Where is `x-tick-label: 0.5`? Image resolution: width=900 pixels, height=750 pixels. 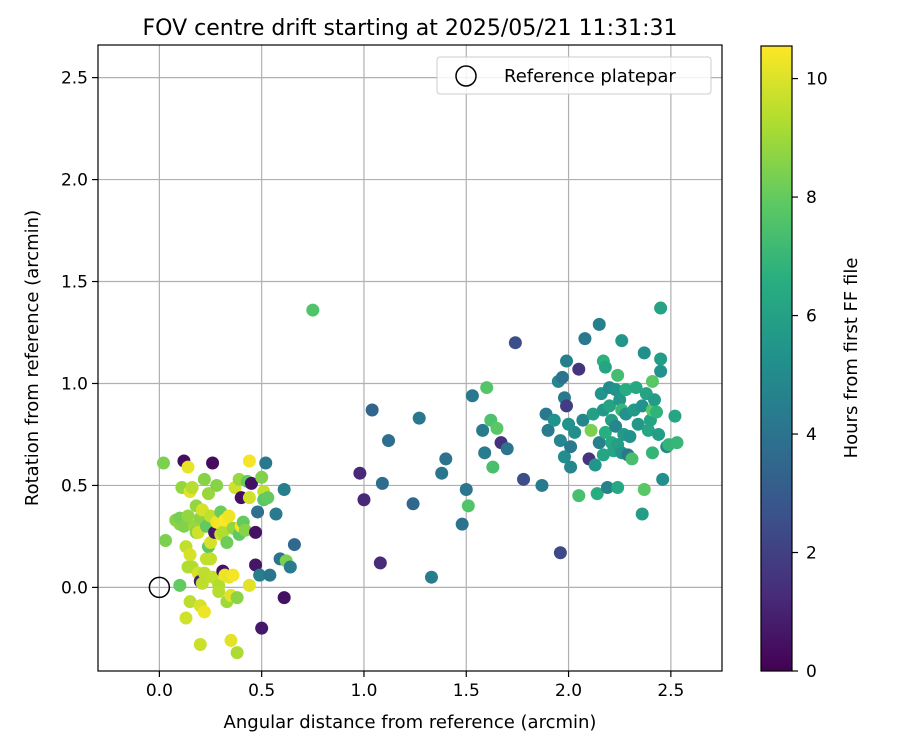
x-tick-label: 0.5 is located at coordinates (261, 691).